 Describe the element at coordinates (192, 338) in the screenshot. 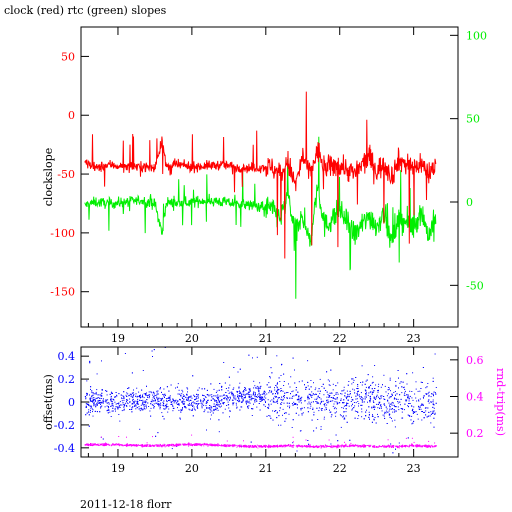

I see `x-tick-label: 20` at that location.